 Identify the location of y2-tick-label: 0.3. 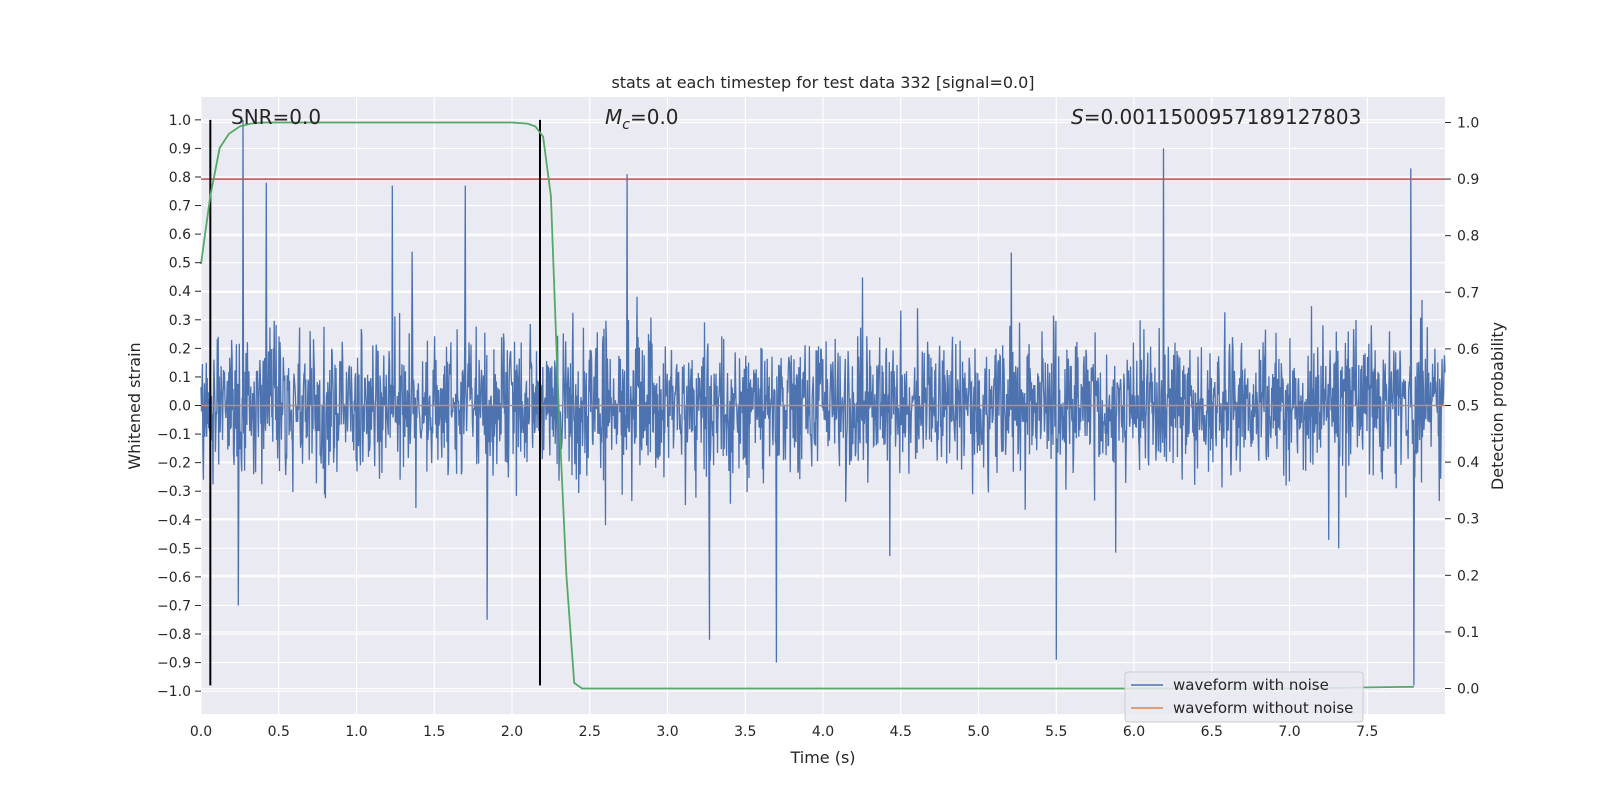
(1468, 520).